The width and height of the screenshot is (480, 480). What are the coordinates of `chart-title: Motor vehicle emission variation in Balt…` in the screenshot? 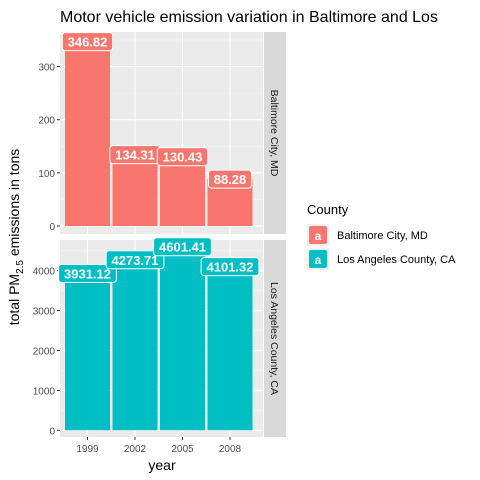 It's located at (249, 17).